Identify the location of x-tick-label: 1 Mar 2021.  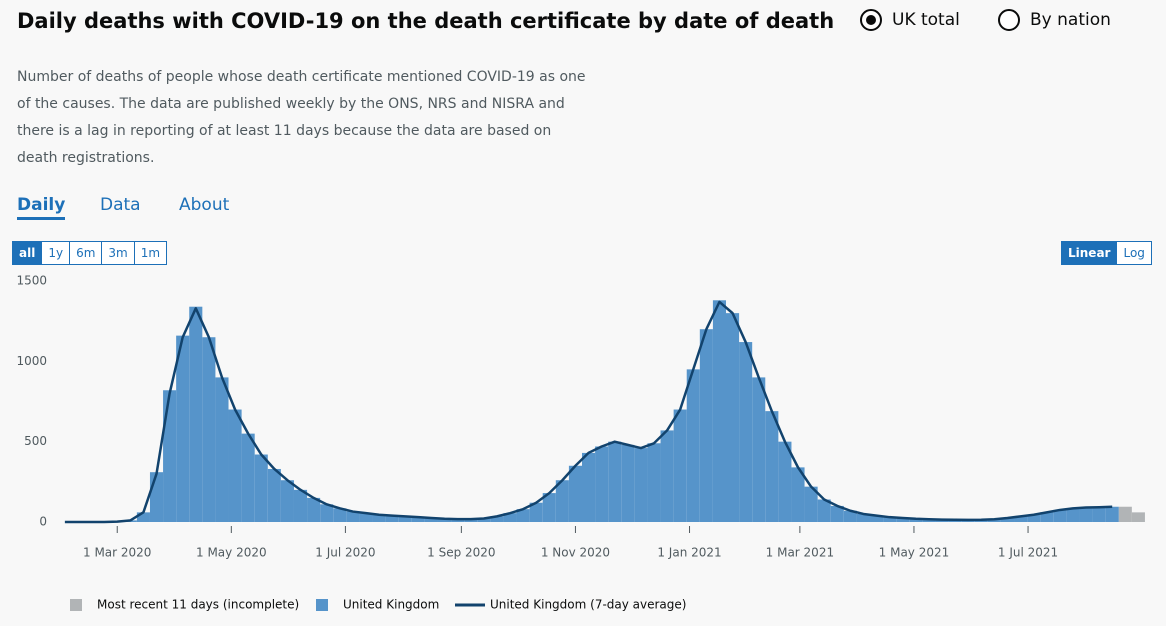
(800, 553).